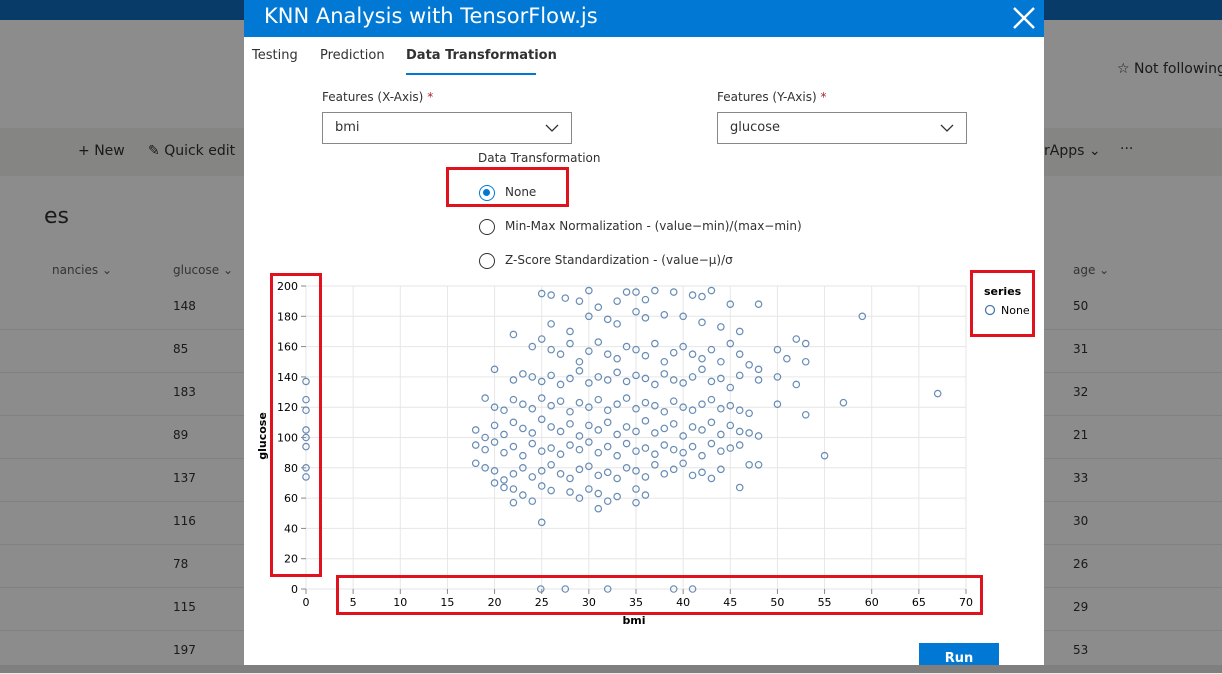  What do you see at coordinates (192, 151) in the screenshot?
I see `quick-edit-button: ✎ Quick edit` at bounding box center [192, 151].